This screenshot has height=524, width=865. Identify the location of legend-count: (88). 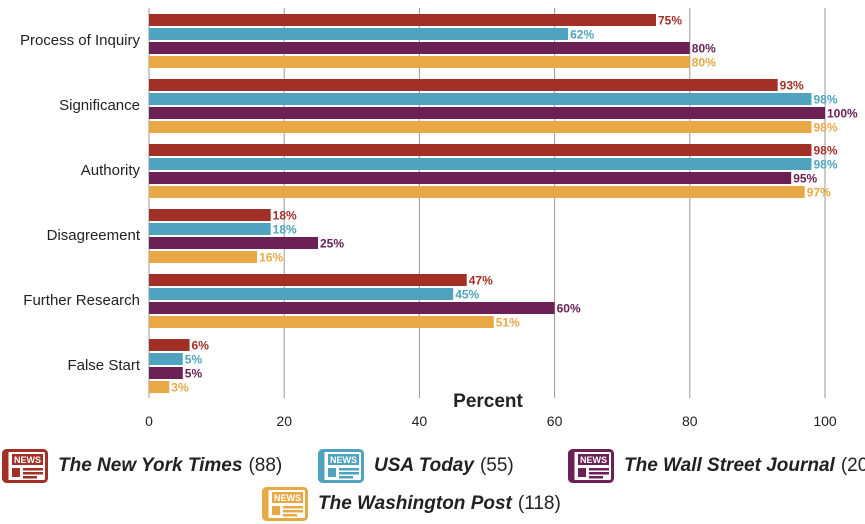
(265, 465).